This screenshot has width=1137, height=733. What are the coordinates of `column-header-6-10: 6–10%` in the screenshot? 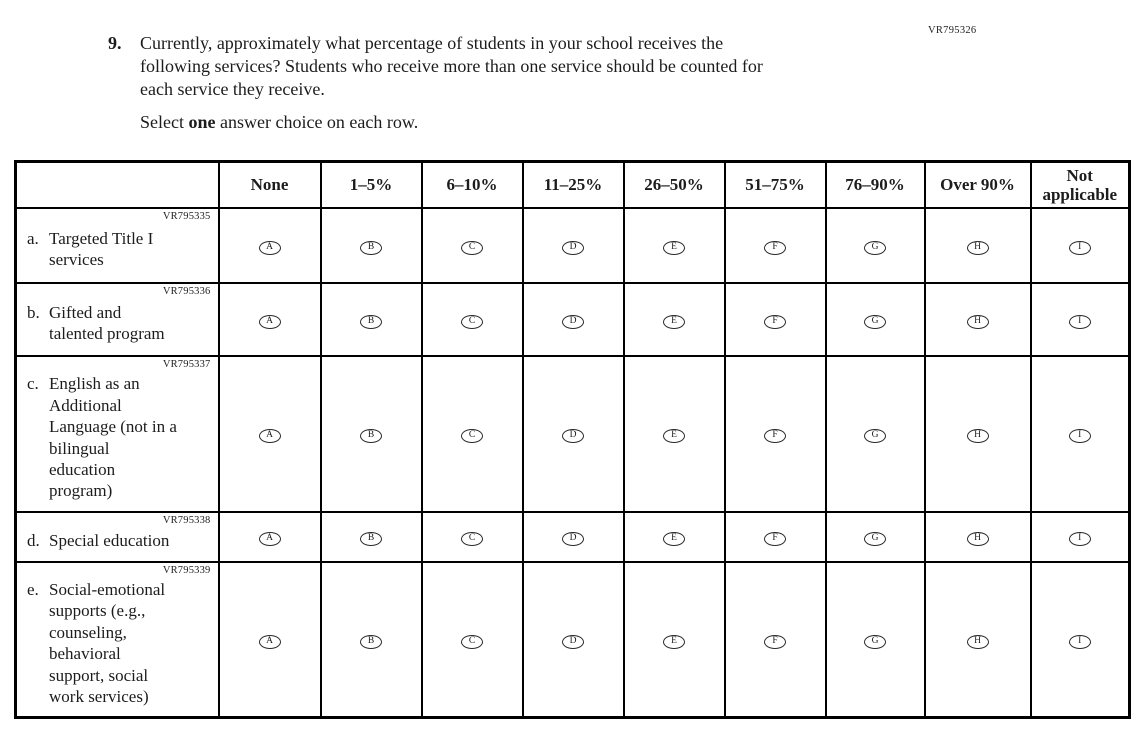 It's located at (472, 184).